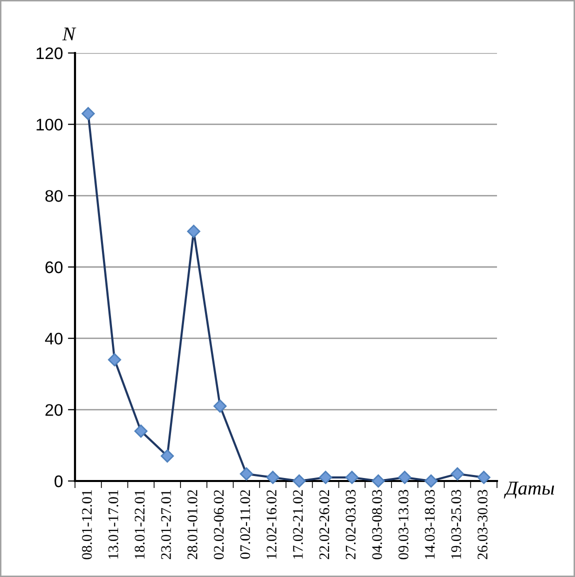 The height and width of the screenshot is (577, 575). What do you see at coordinates (166, 525) in the screenshot?
I see `x-tick-label: 23.01-27.01` at bounding box center [166, 525].